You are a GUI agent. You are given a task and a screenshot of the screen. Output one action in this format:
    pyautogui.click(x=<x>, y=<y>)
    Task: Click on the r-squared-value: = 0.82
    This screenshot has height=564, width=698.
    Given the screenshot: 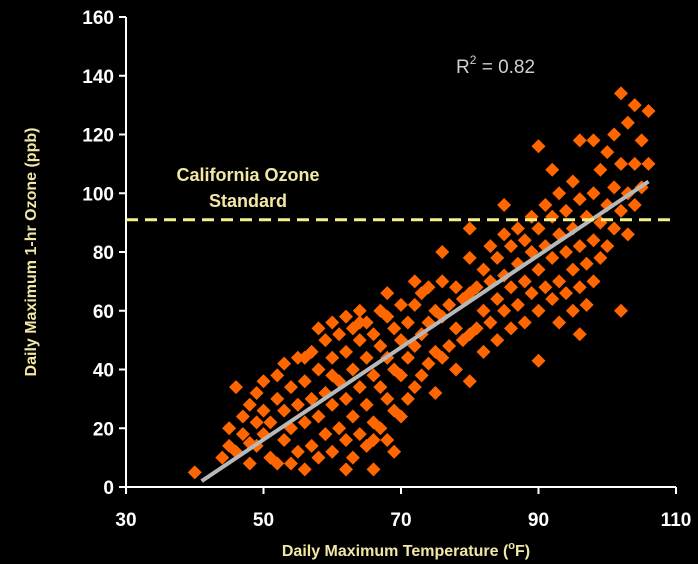 What is the action you would take?
    pyautogui.click(x=505, y=67)
    